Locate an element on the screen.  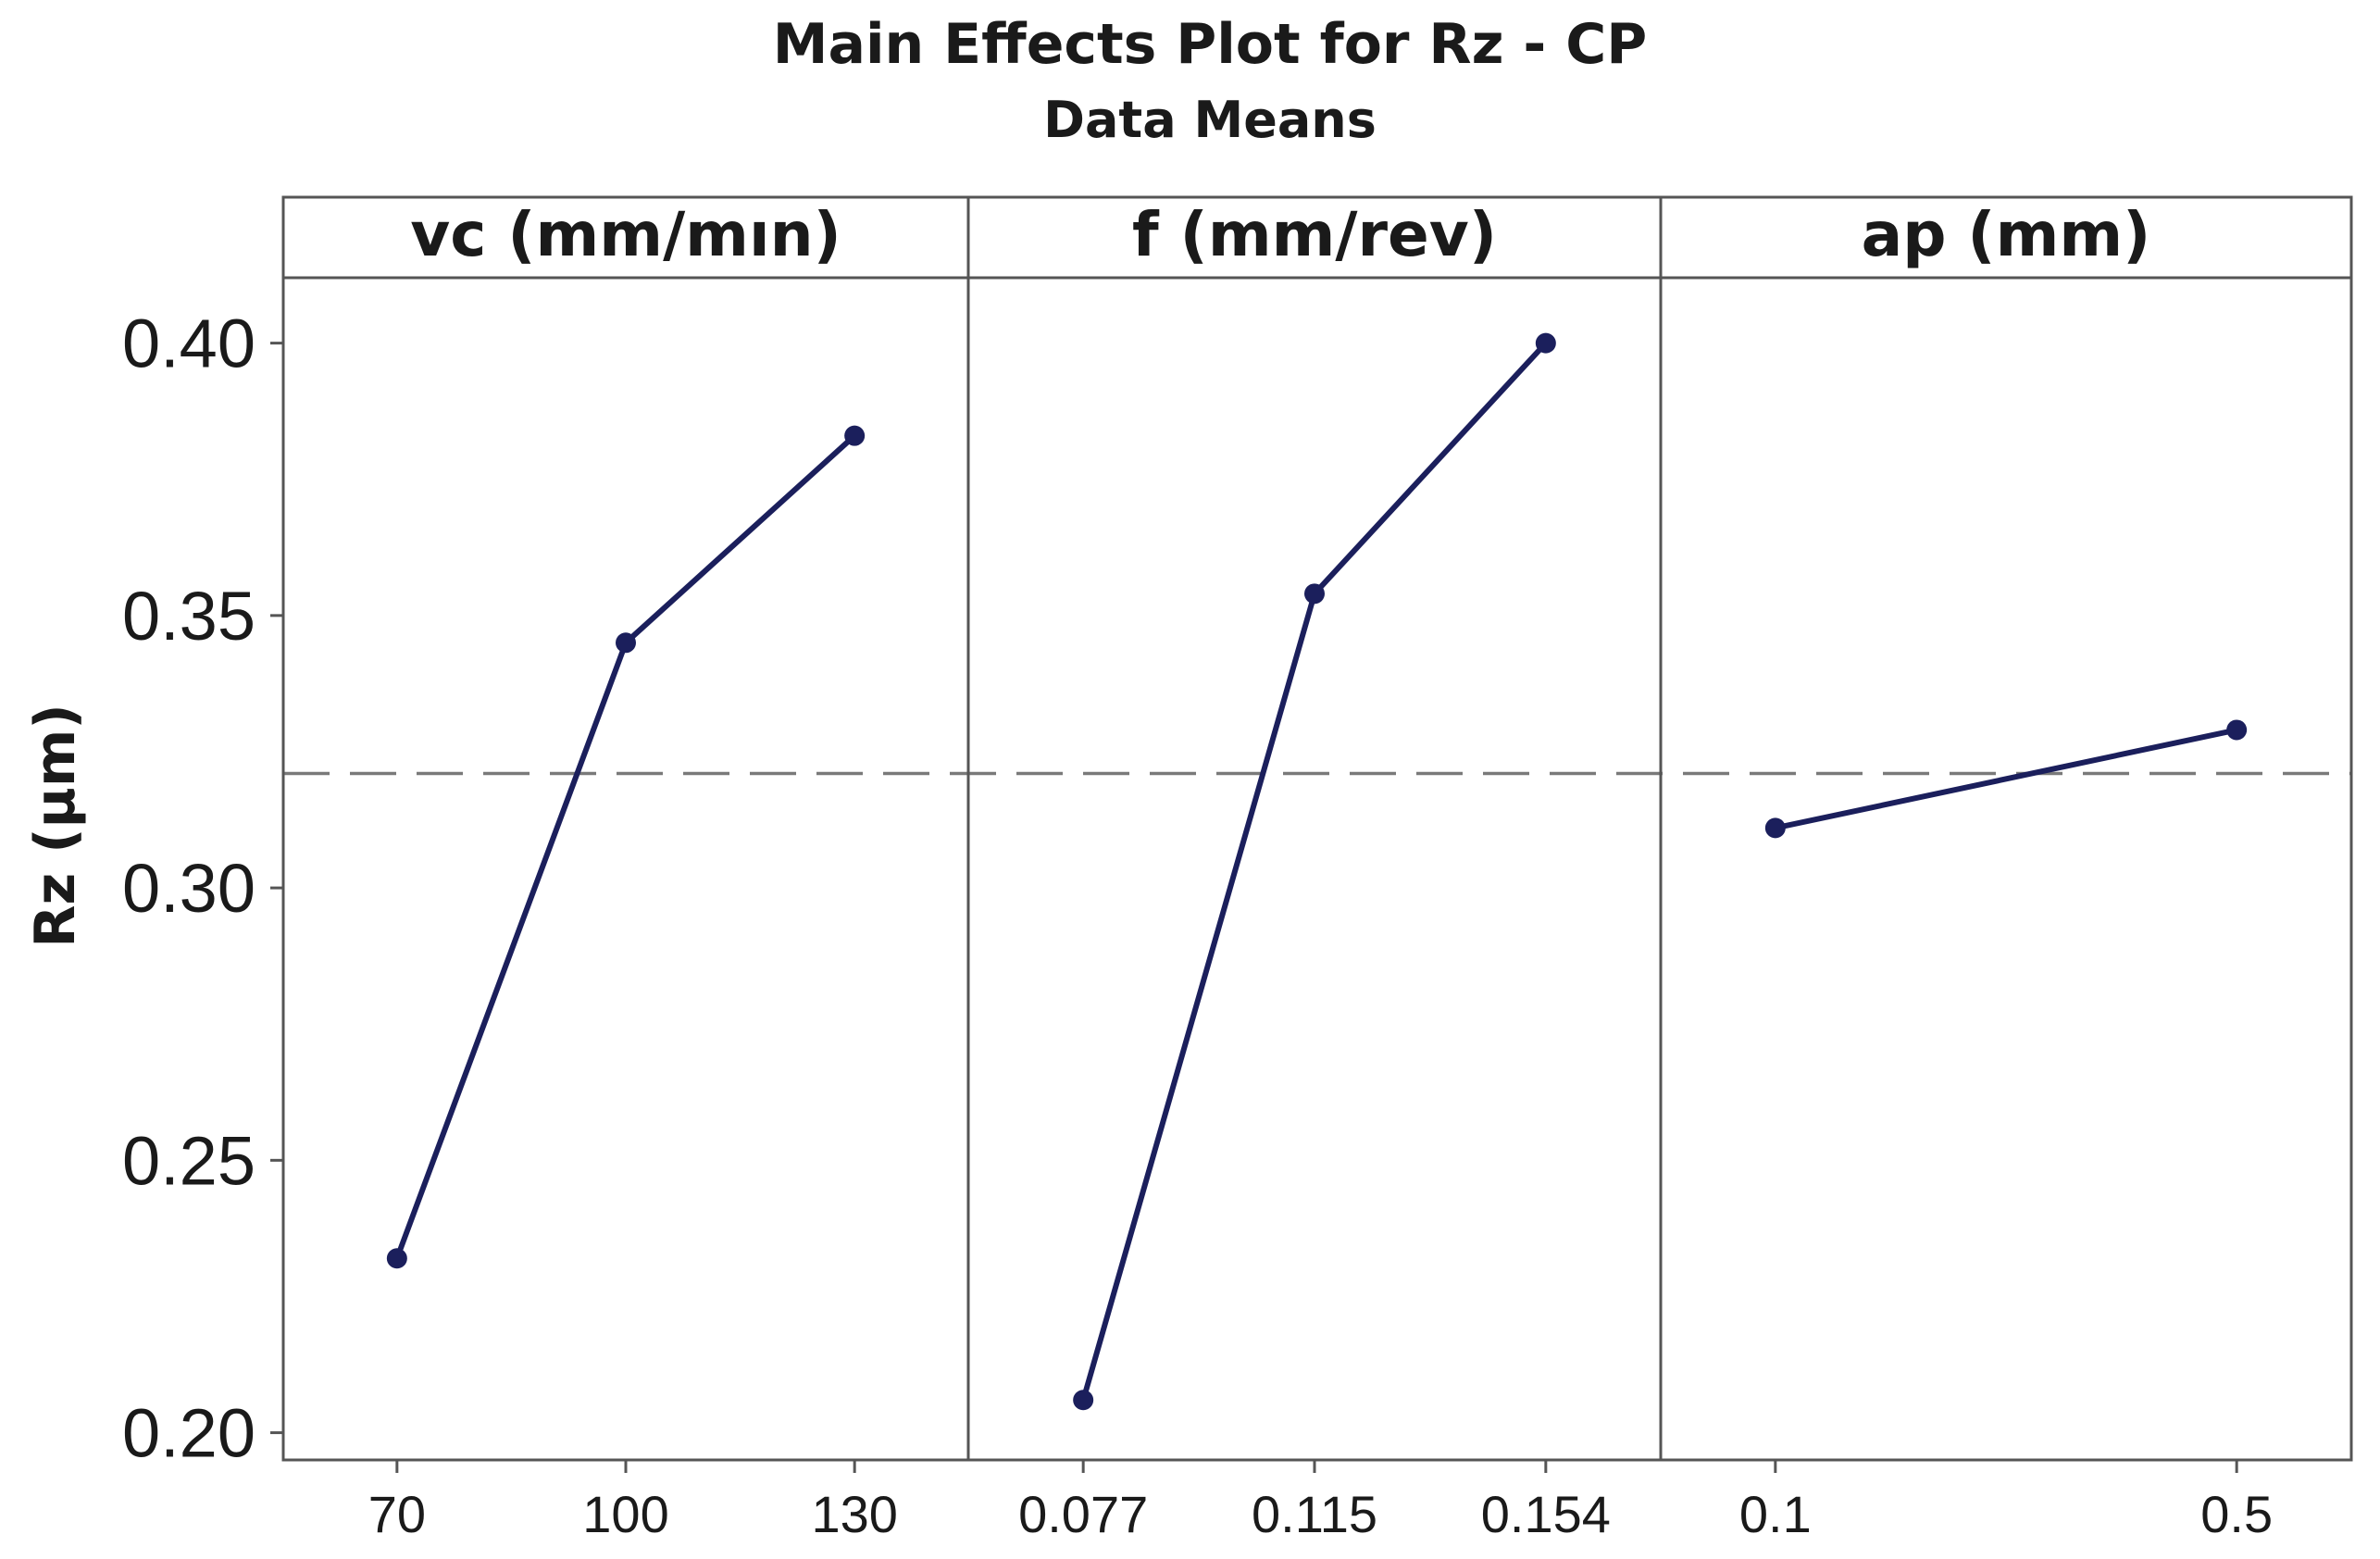
panel-label-3: ap (mm) is located at coordinates (2006, 234).